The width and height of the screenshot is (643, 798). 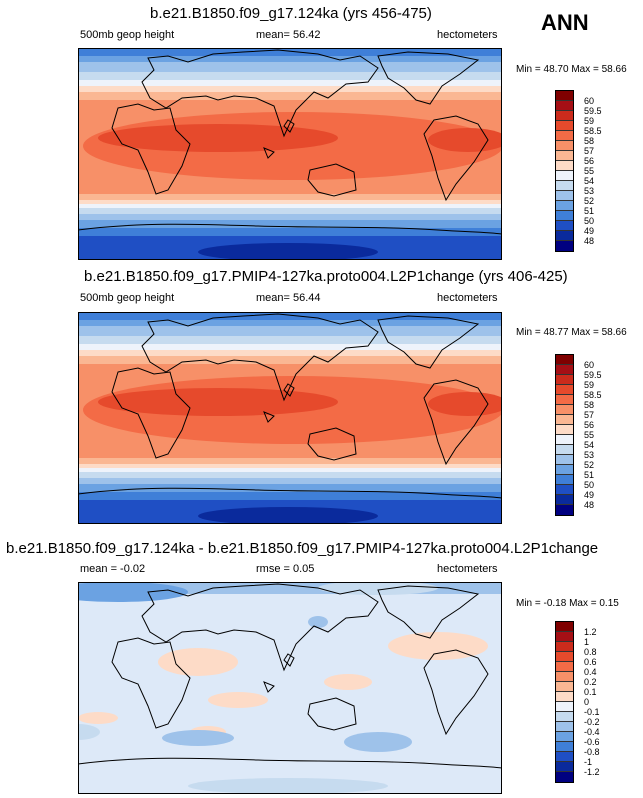 What do you see at coordinates (571, 69) in the screenshot?
I see `panel-1-minmax: Min = 48.70 Max = 58.66` at bounding box center [571, 69].